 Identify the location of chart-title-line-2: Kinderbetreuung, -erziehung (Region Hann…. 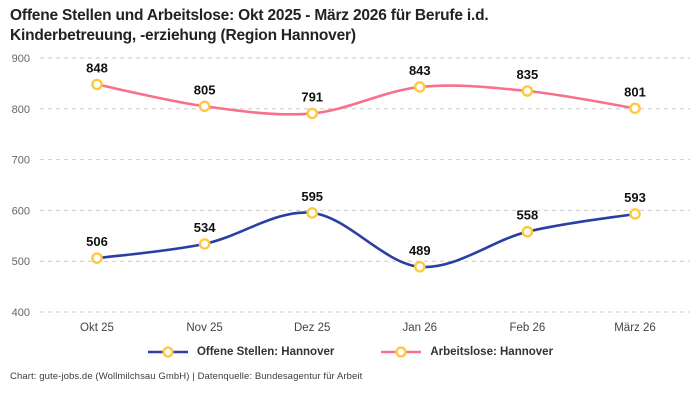
(183, 36).